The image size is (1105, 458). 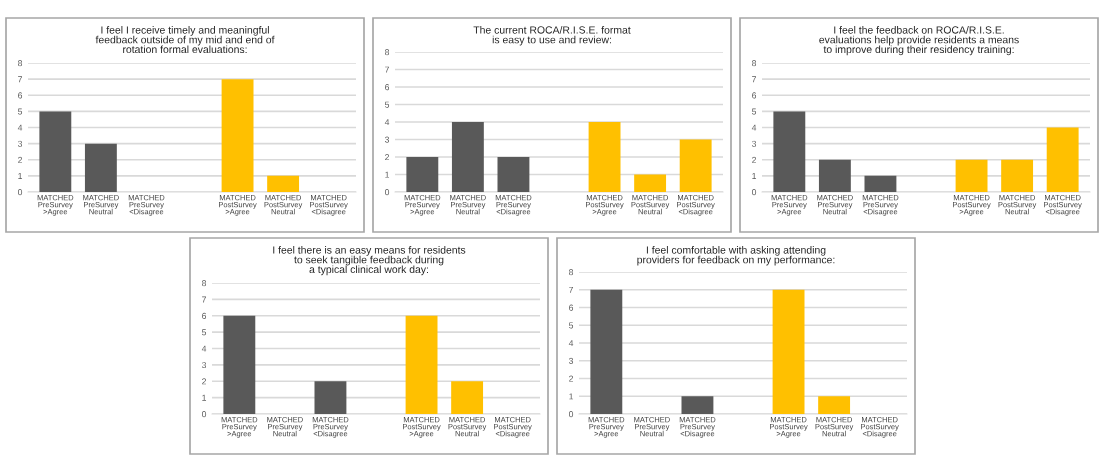 What do you see at coordinates (736, 256) in the screenshot?
I see `chart-title: I feel comfortable with asking attending providers for feedback on my performance:` at bounding box center [736, 256].